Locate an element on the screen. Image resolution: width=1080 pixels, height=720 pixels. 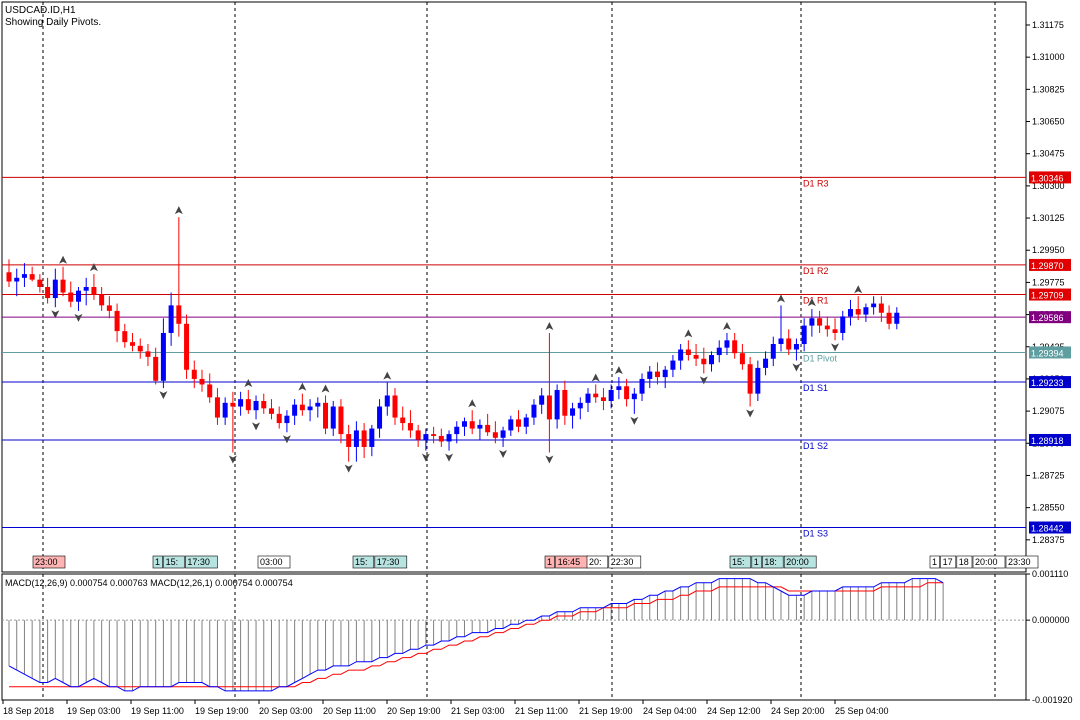
period-tag-label: 23:30 is located at coordinates (1019, 562).